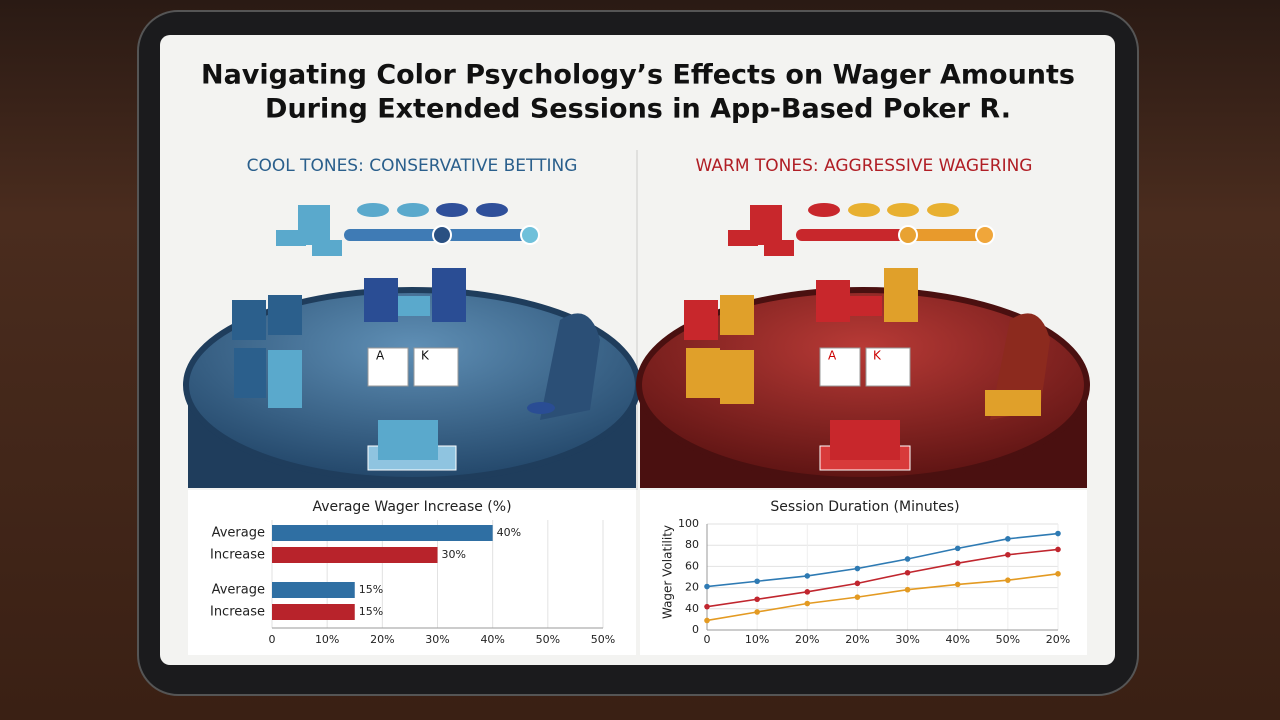 This screenshot has height=720, width=1280. What do you see at coordinates (692, 565) in the screenshot?
I see `y-tick-label: 60` at bounding box center [692, 565].